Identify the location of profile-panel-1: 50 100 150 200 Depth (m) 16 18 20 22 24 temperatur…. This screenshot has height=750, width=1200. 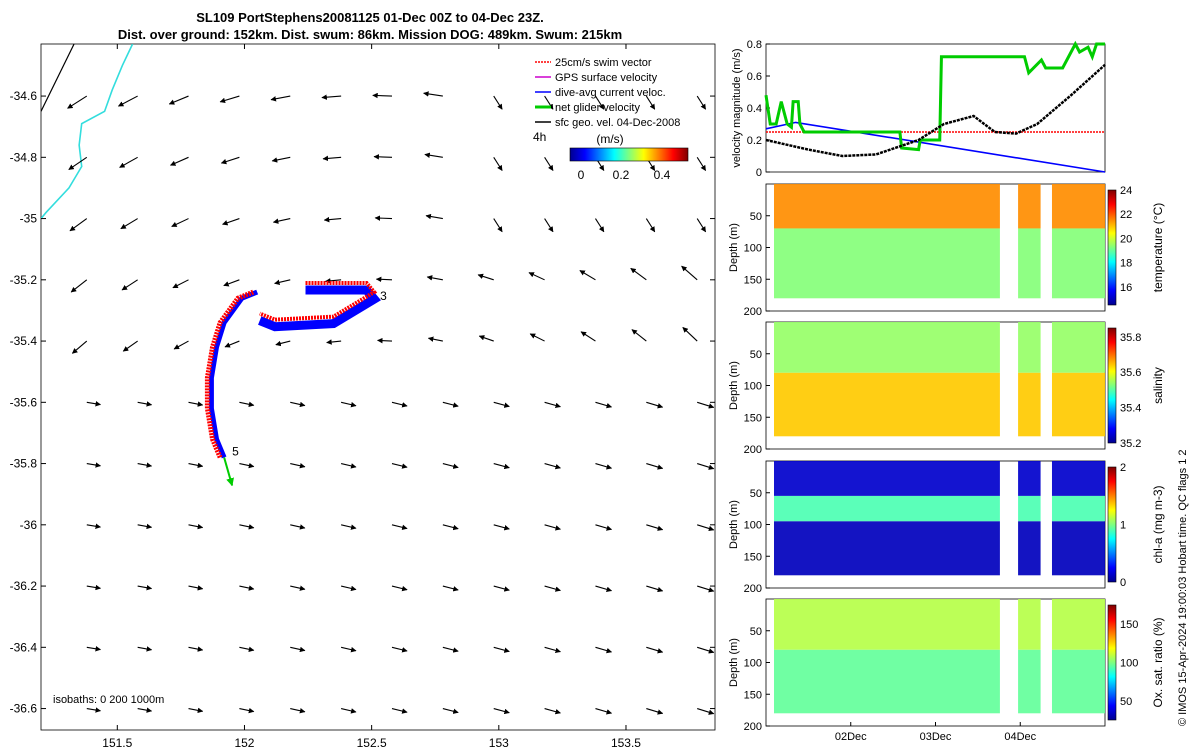
(946, 250).